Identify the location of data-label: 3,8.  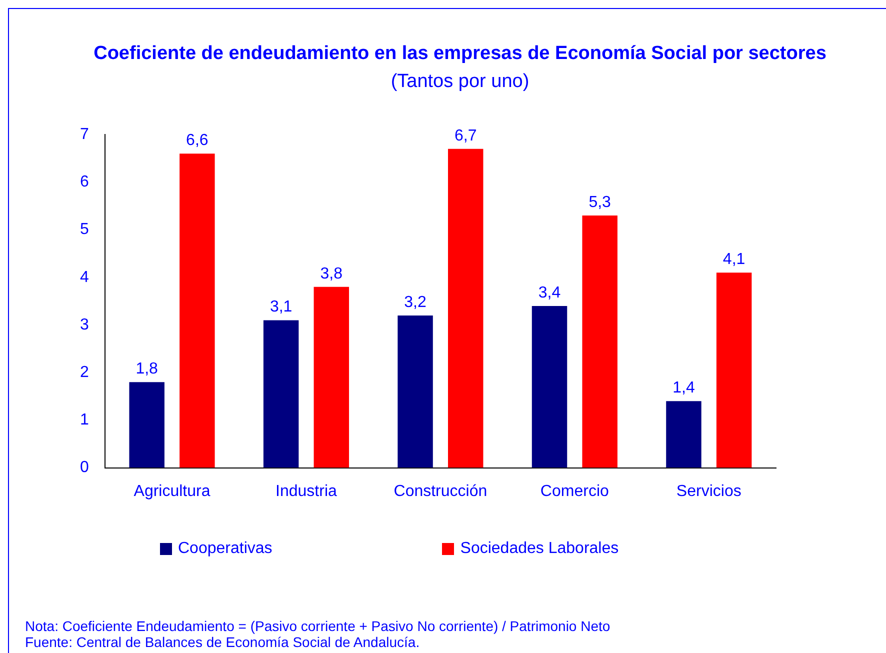
(331, 273).